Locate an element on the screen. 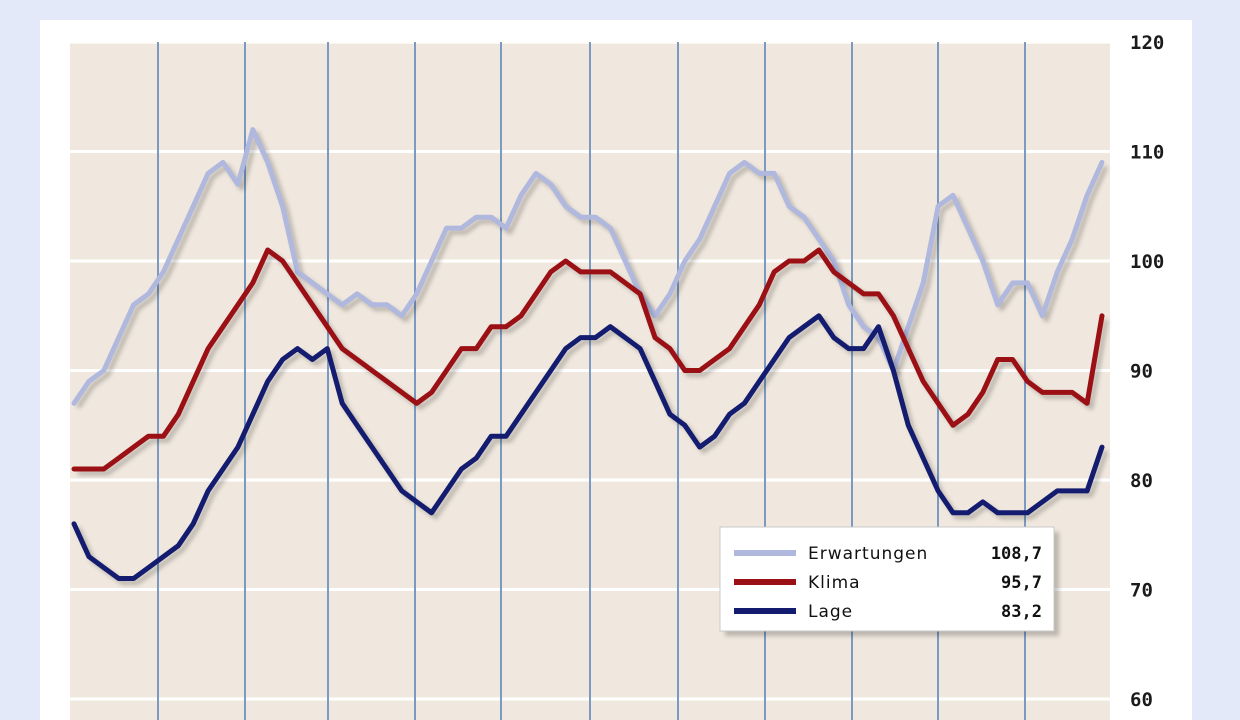 The image size is (1240, 720). legend-label-lage: Lage is located at coordinates (830, 612).